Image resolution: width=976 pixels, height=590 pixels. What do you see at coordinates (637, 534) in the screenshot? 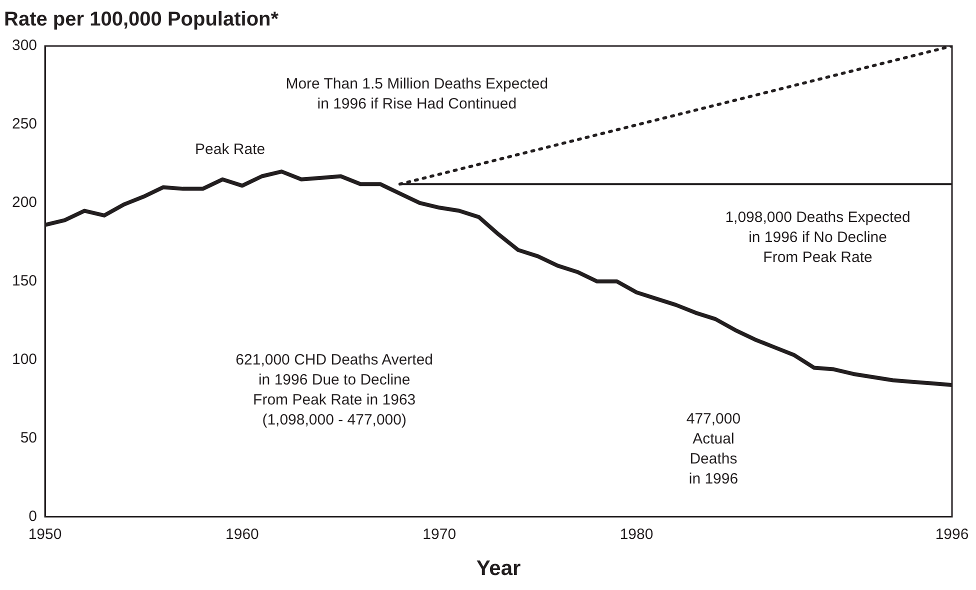
I see `x-tick-label: 1980` at bounding box center [637, 534].